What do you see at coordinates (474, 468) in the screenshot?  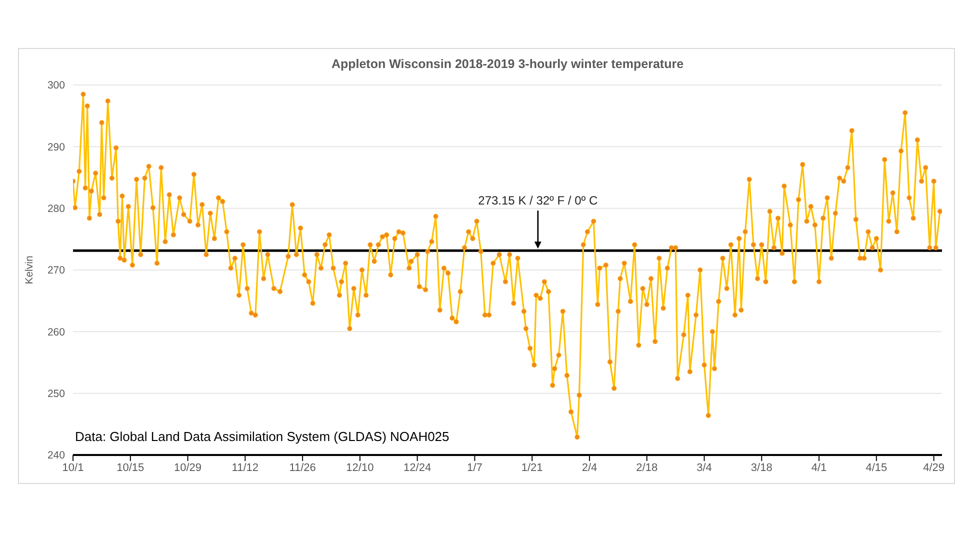 I see `x-tick-label: 1/7` at bounding box center [474, 468].